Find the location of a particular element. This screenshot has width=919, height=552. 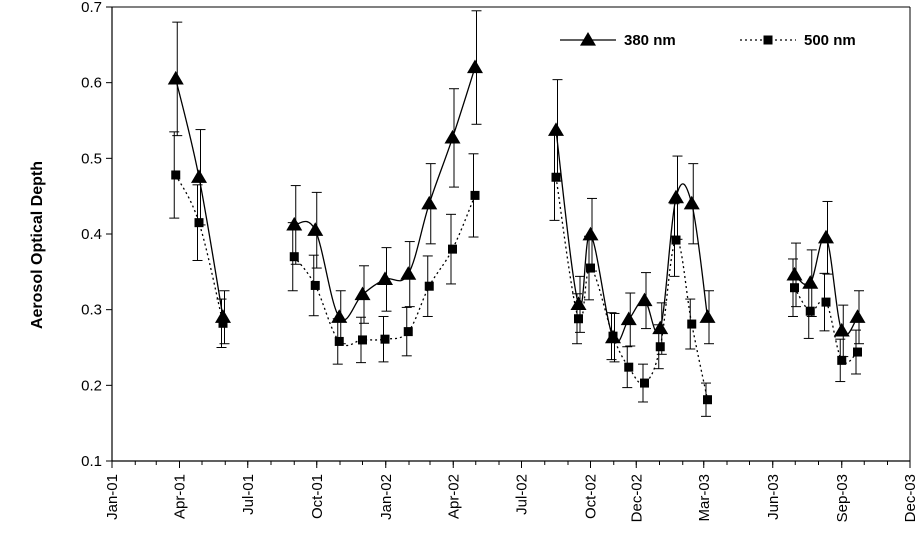

x-tick-label: Apr-01 is located at coordinates (180, 496).